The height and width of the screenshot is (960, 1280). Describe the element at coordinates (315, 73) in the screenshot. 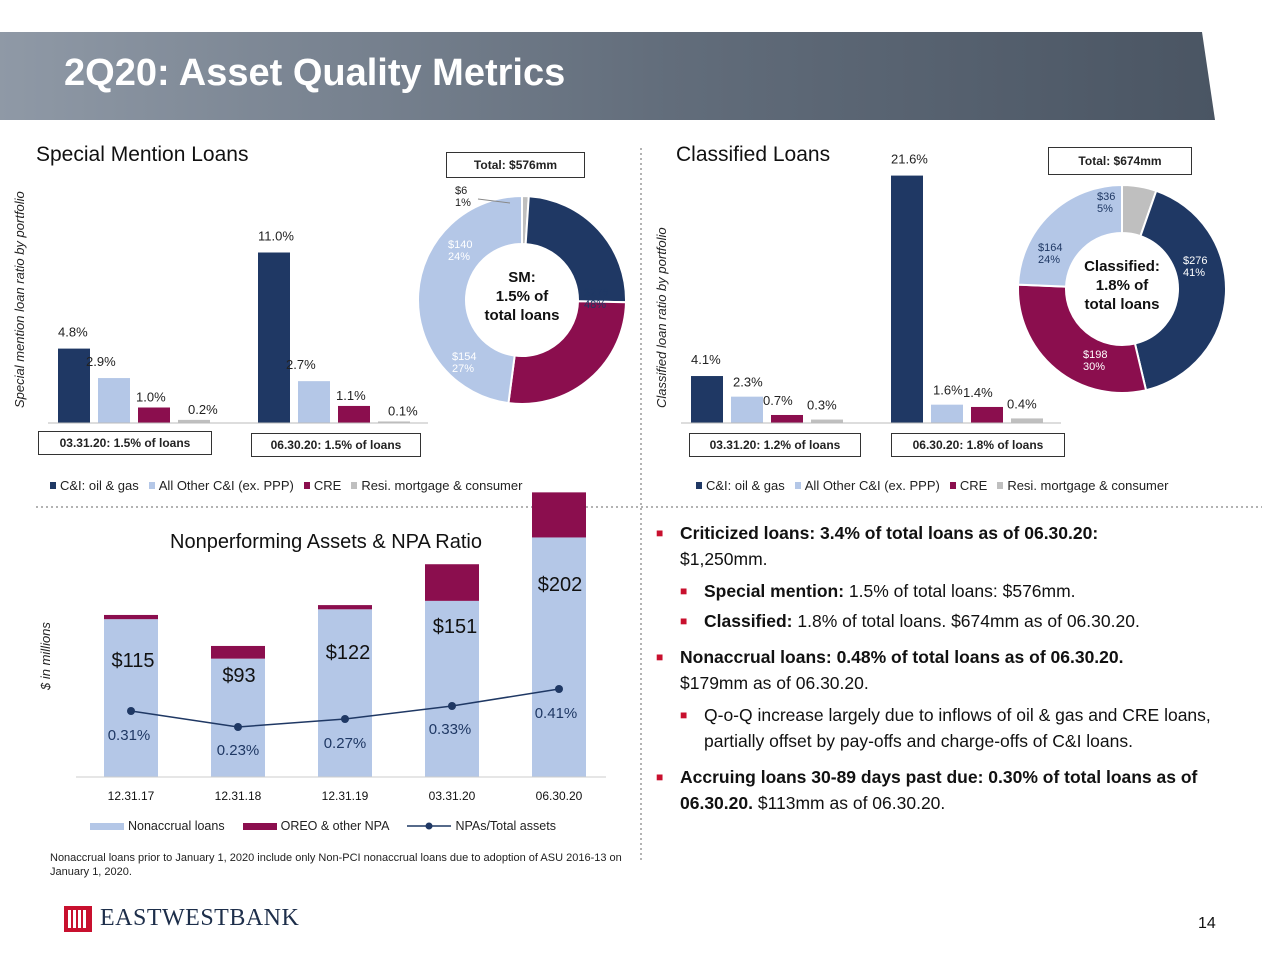

I see `page-title: 2Q20: Asset Quality Metrics` at that location.